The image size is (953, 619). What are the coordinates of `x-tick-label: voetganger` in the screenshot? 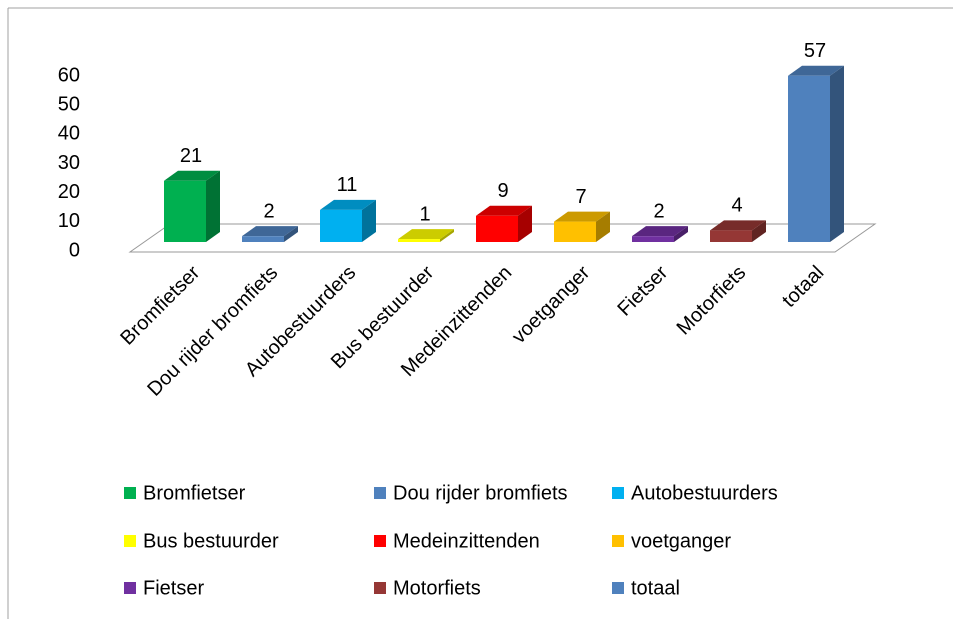 It's located at (551, 304).